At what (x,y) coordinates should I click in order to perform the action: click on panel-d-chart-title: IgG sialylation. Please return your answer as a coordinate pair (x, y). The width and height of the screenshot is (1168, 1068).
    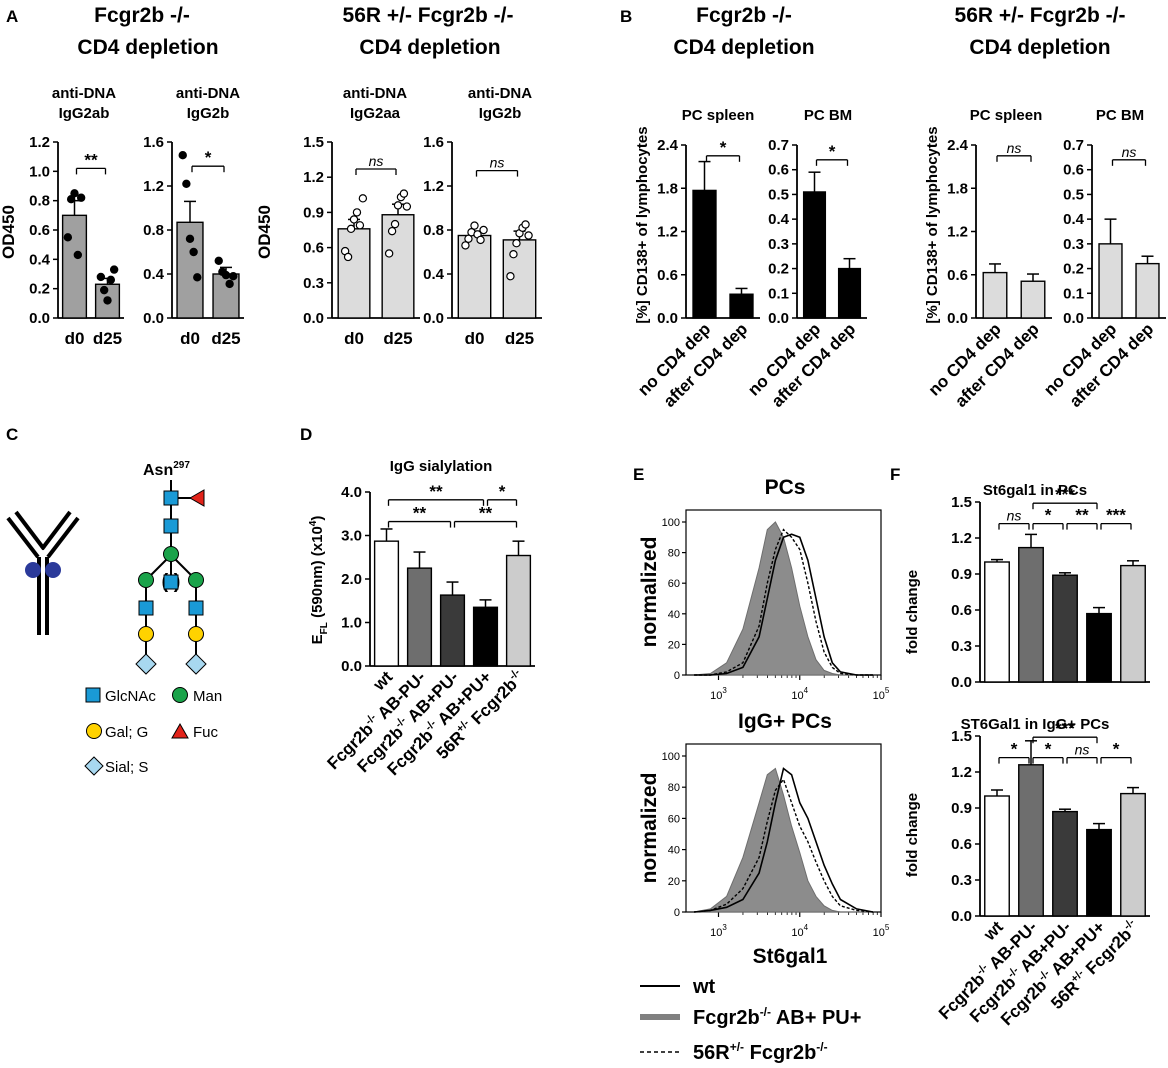
    Looking at the image, I should click on (441, 466).